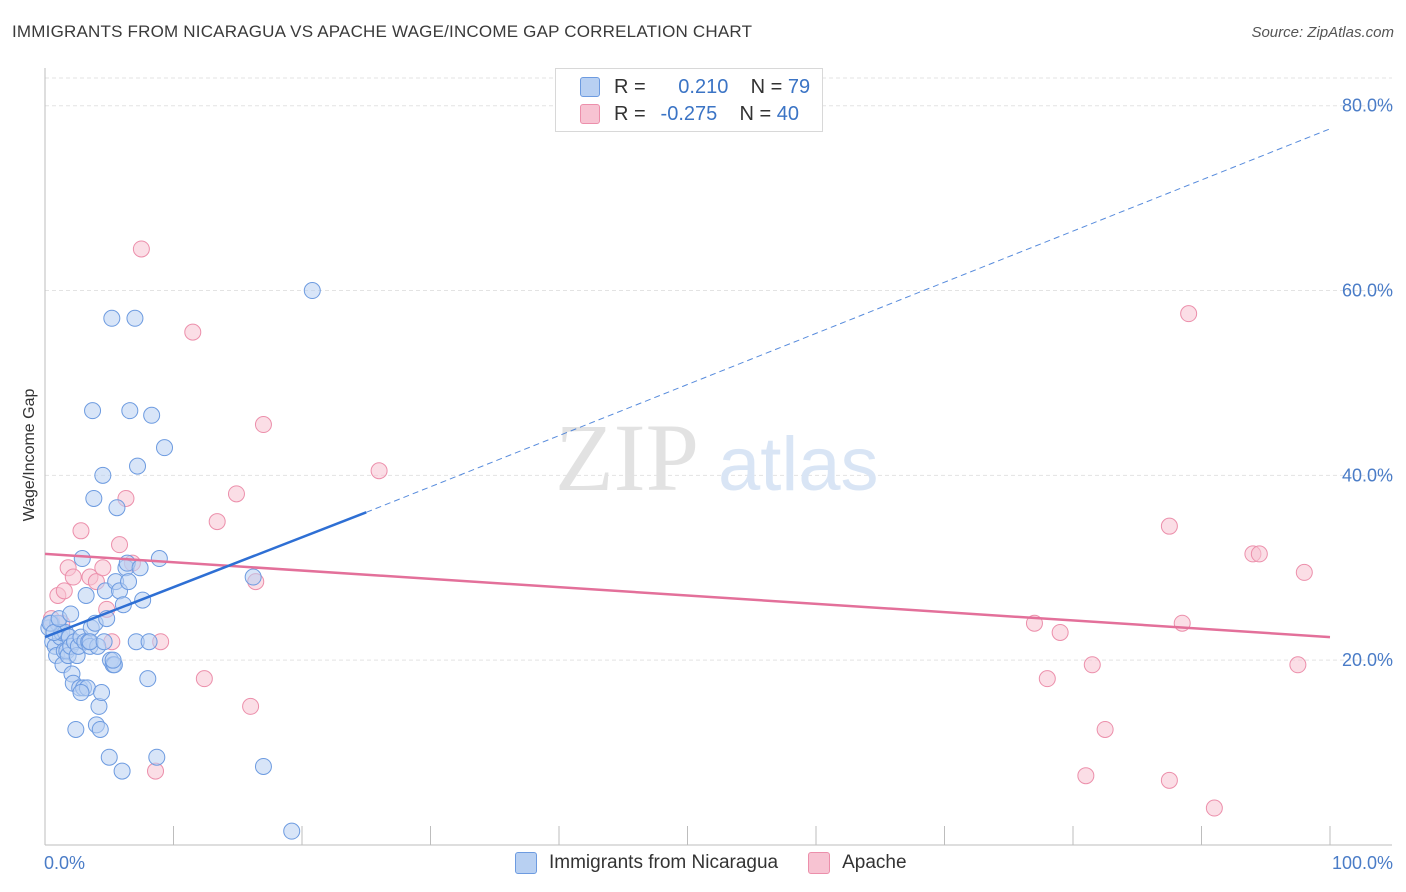 The height and width of the screenshot is (892, 1406). Describe the element at coordinates (1367, 291) in the screenshot. I see `y-tick-label: 60.0%` at that location.